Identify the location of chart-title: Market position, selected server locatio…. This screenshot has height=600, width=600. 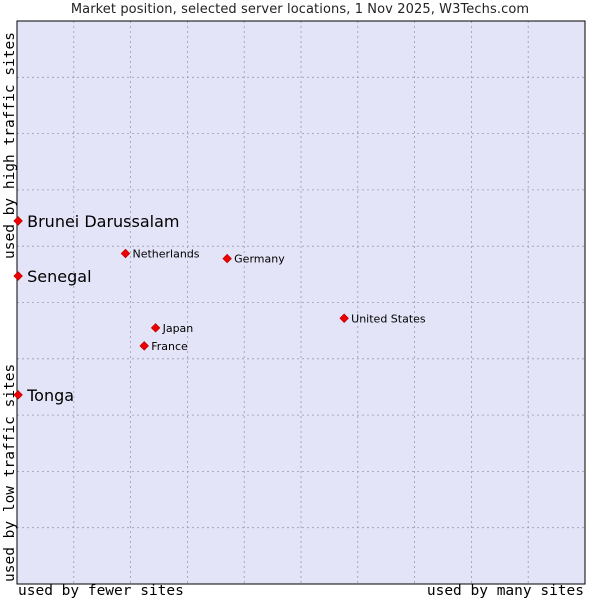
(300, 9).